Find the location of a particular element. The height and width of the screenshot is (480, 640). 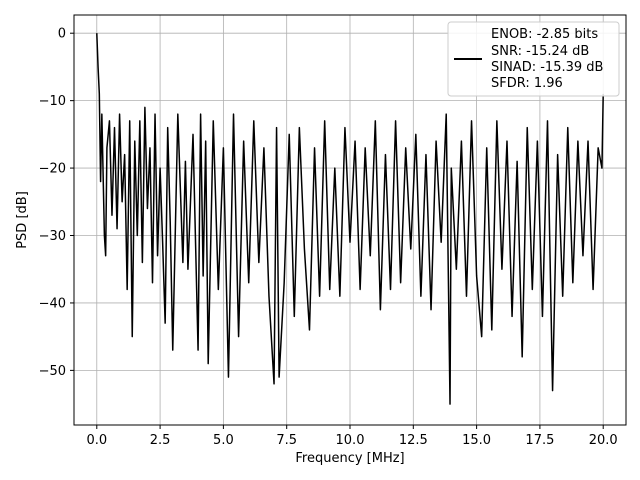

y-tick-label: −40 is located at coordinates (52, 303).